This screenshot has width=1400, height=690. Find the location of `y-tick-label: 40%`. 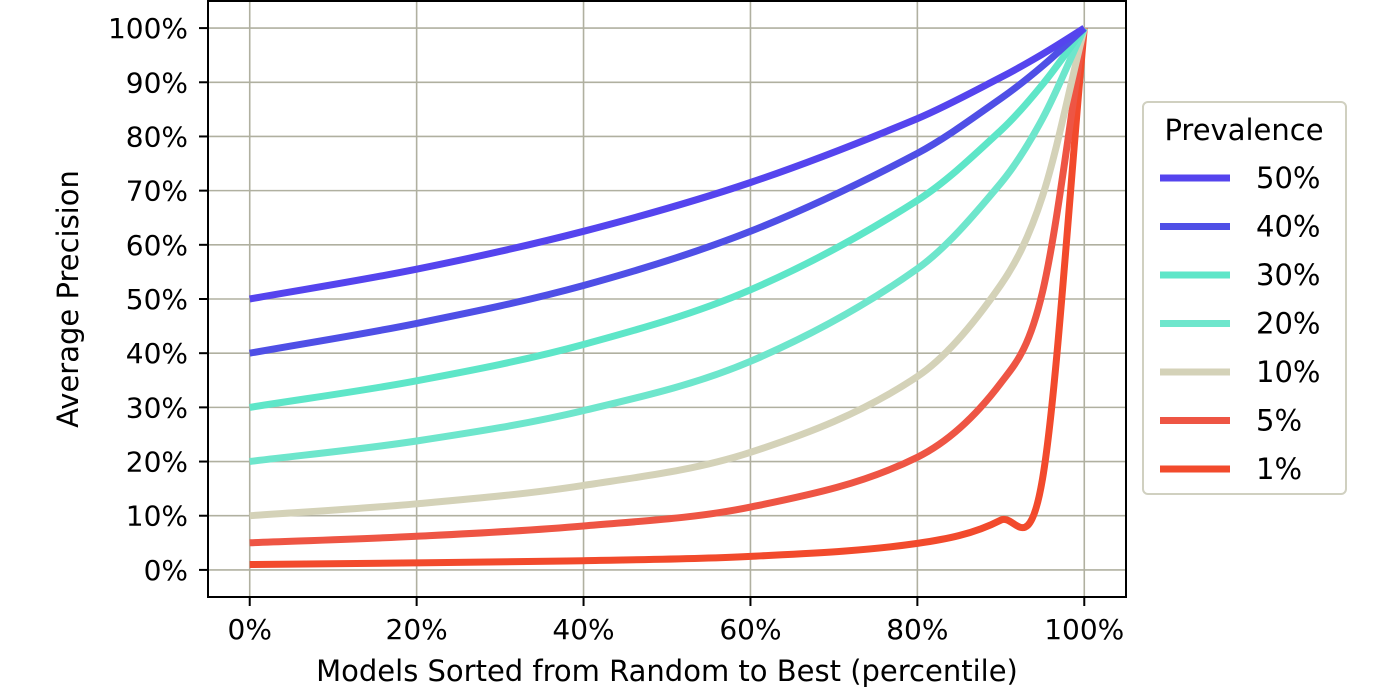

y-tick-label: 40% is located at coordinates (157, 353).